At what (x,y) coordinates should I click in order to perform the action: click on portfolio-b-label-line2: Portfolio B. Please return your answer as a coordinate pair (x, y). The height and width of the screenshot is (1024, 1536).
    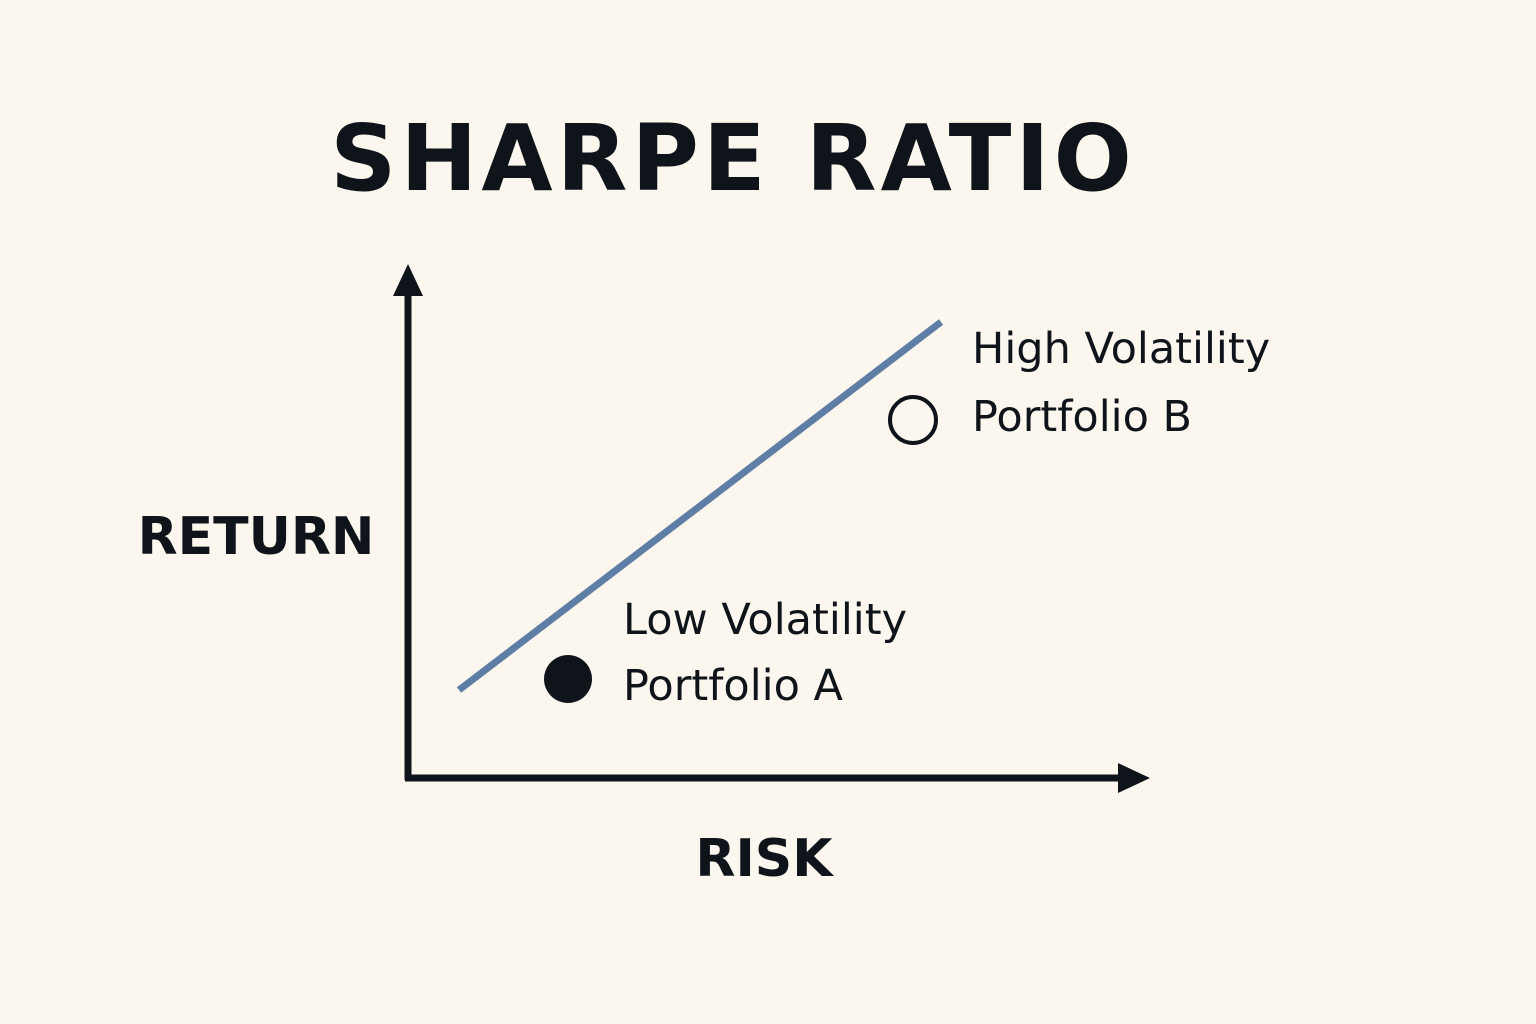
    Looking at the image, I should click on (1082, 417).